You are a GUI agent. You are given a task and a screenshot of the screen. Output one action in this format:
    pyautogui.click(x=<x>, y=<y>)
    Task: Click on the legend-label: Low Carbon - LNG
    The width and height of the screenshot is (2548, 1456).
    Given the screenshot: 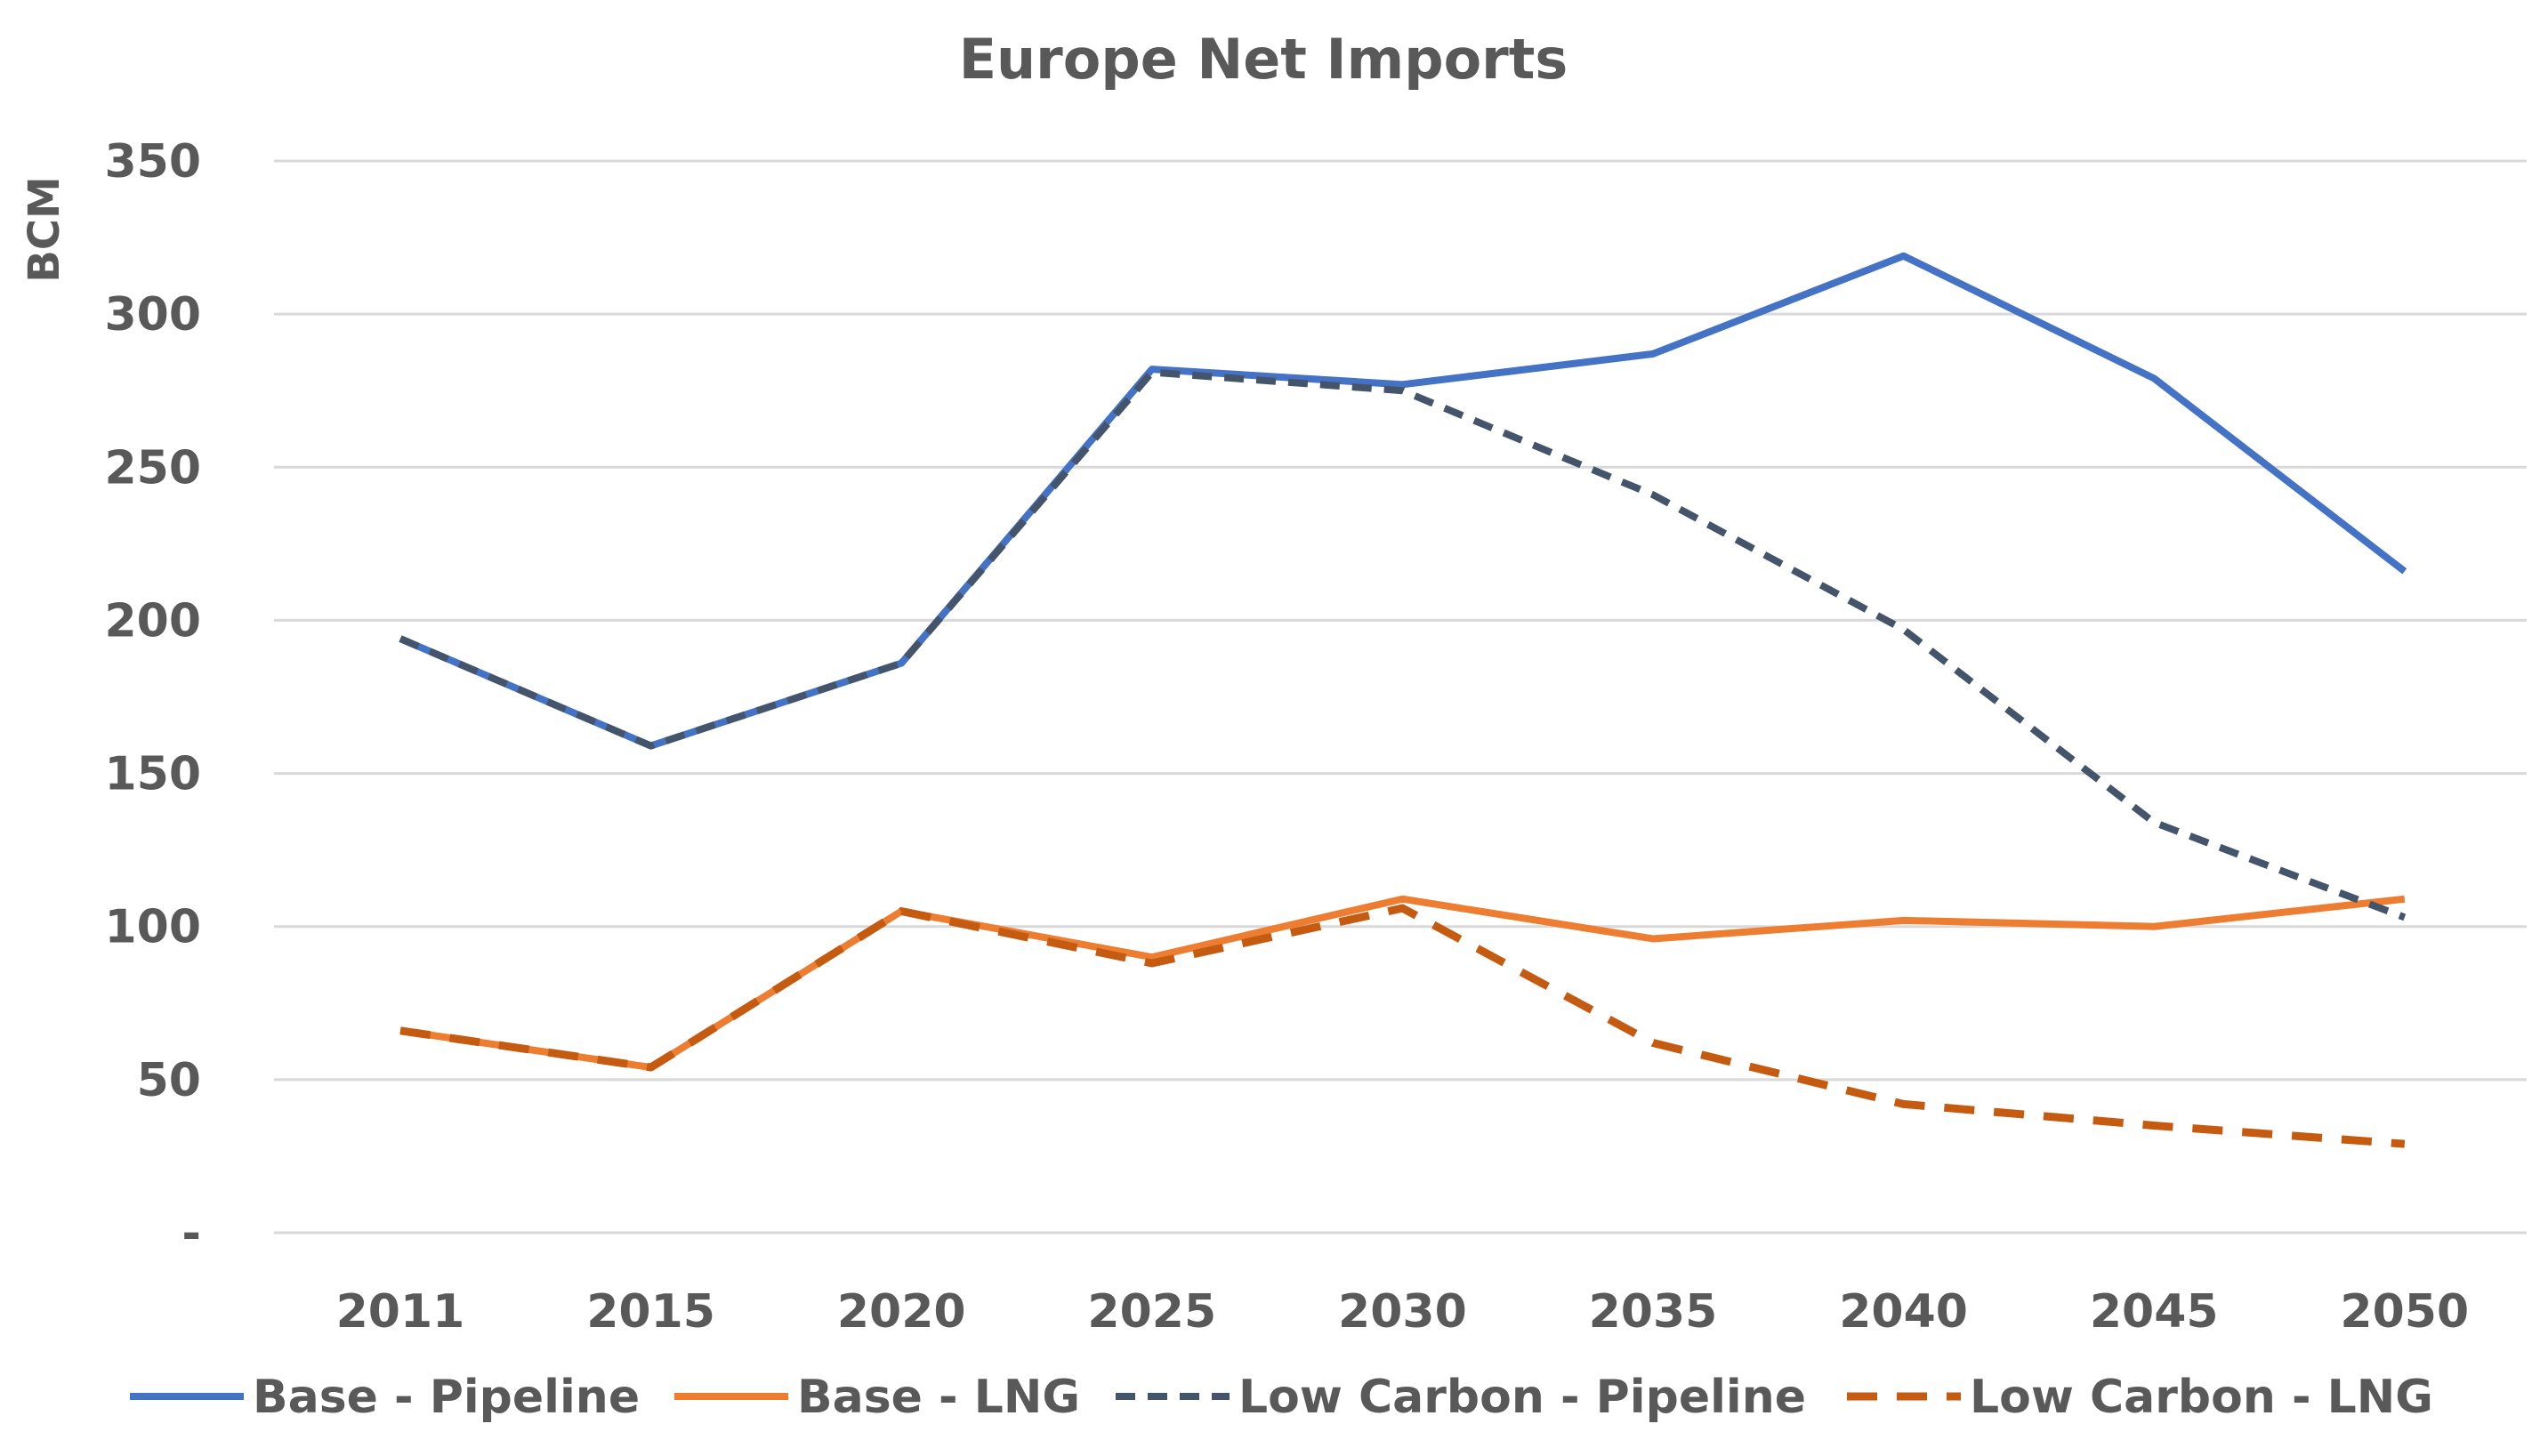 What is the action you would take?
    pyautogui.click(x=2201, y=1397)
    